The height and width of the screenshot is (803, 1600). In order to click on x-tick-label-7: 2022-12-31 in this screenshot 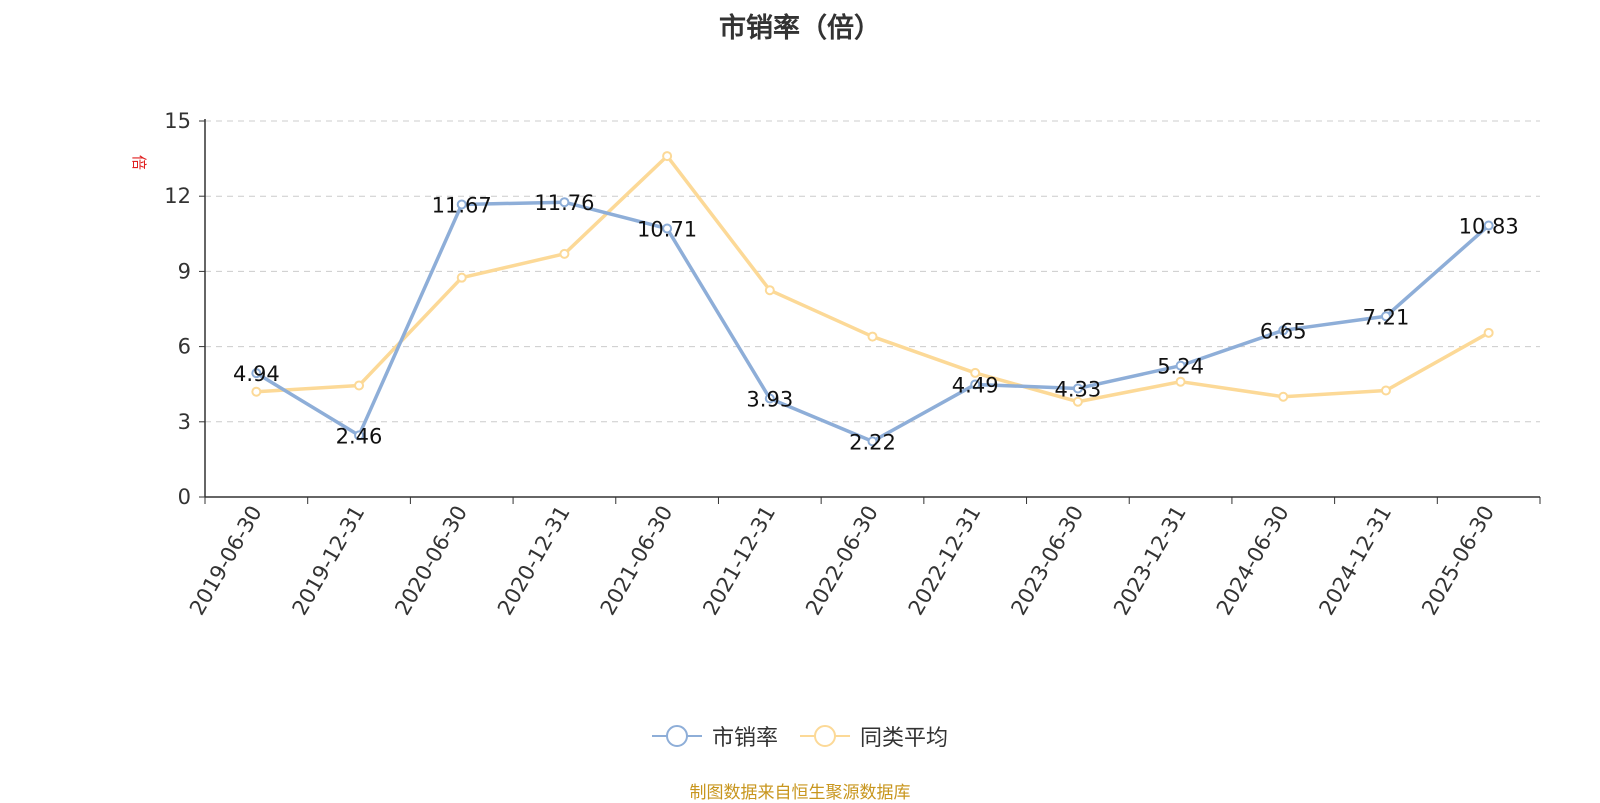, I will do `click(945, 561)`.